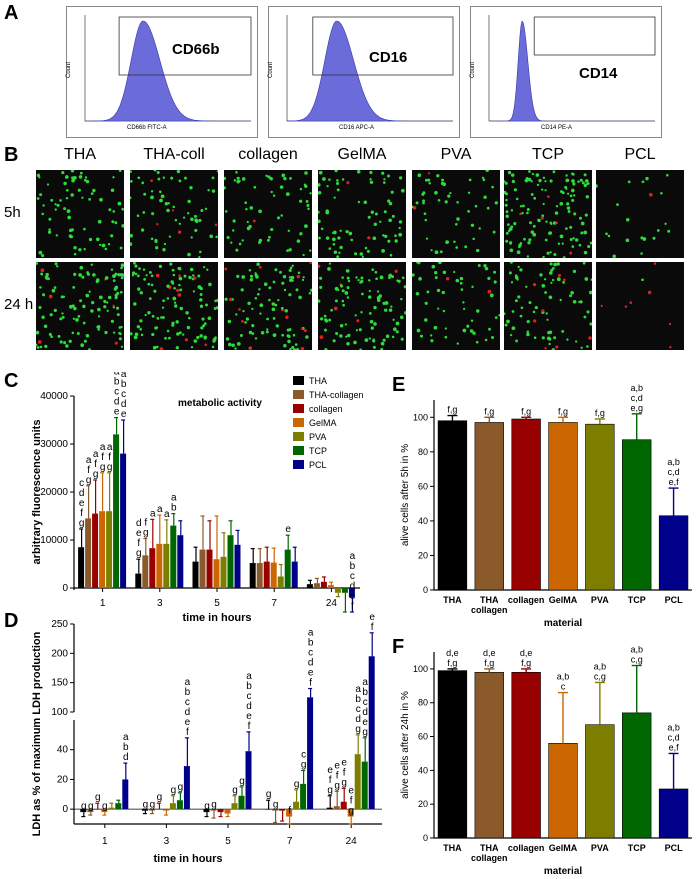 This screenshot has width=697, height=879. Describe the element at coordinates (268, 154) in the screenshot. I see `microscopy-column-label: collagen` at that location.